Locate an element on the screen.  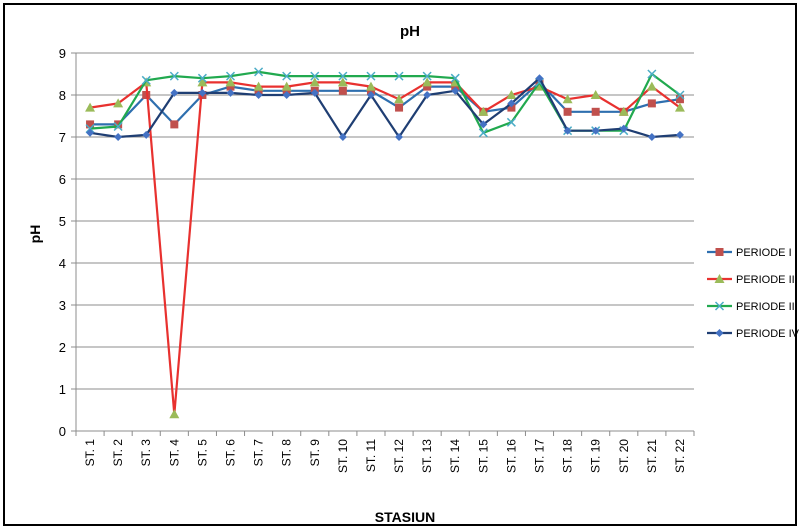
legend-entry: PERIODE III is located at coordinates (752, 307).